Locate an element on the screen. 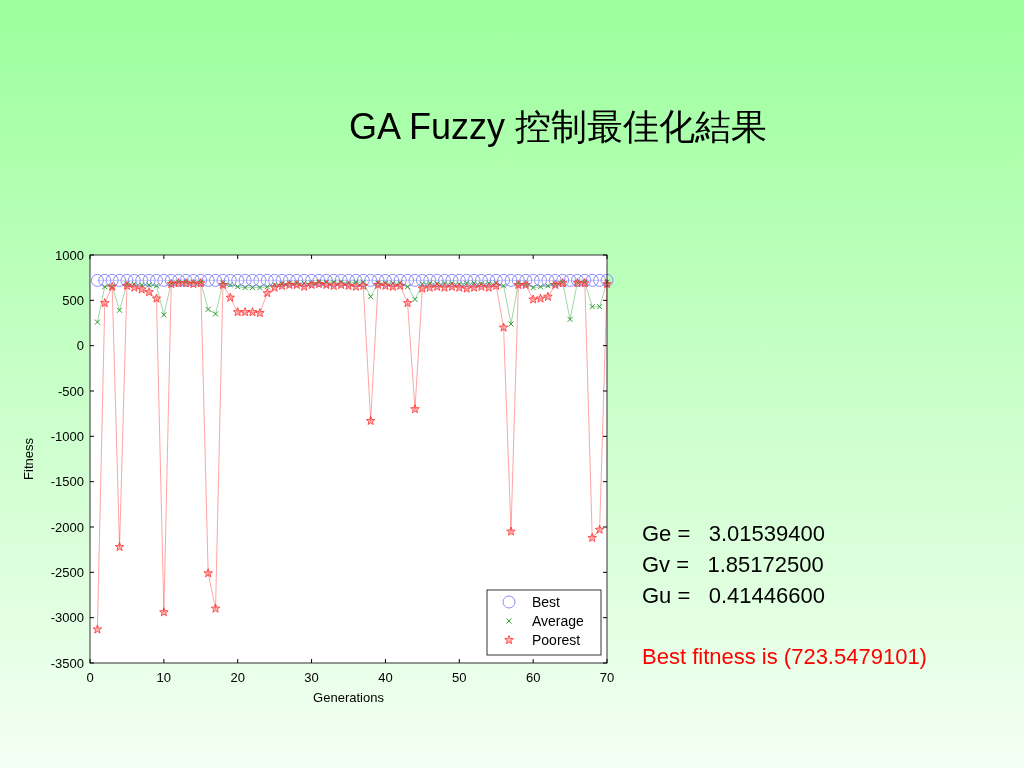 The height and width of the screenshot is (768, 1024). y-tick-label: -2500 is located at coordinates (67, 572).